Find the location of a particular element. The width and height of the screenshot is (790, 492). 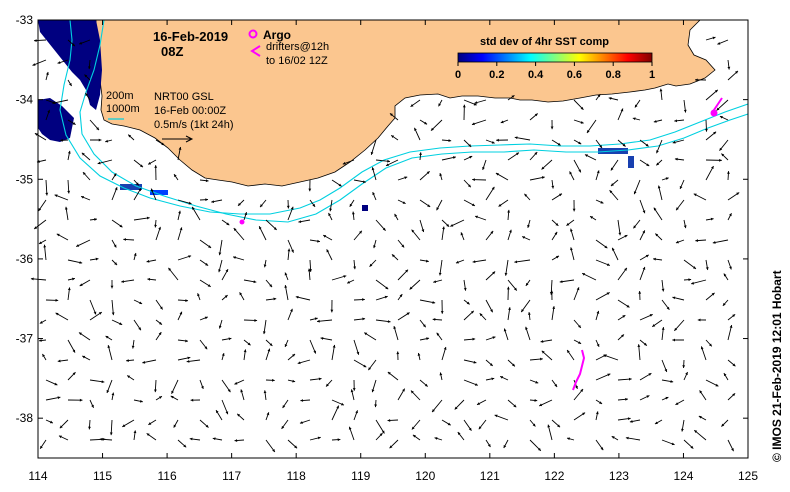

map-date: 16-Feb-2019 is located at coordinates (190, 36).